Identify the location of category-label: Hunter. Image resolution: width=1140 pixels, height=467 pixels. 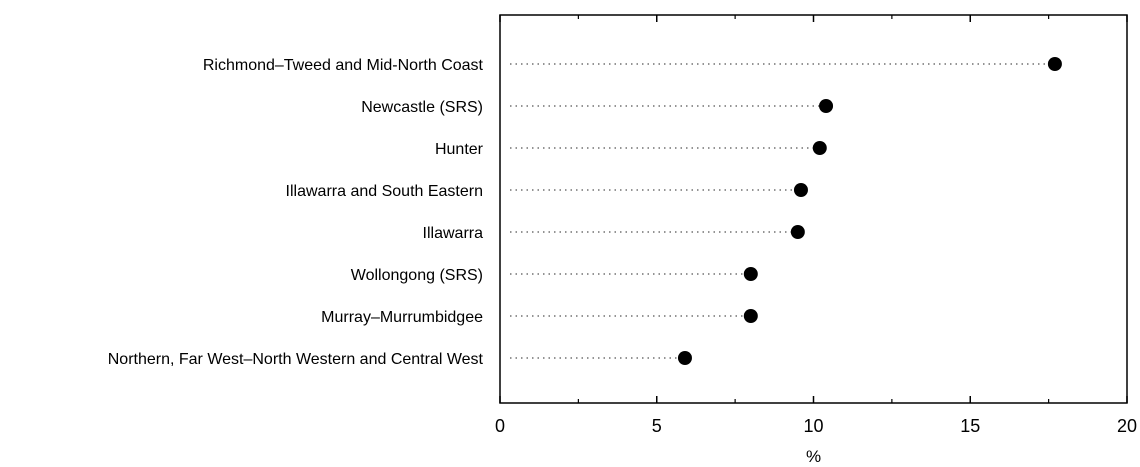
(459, 149).